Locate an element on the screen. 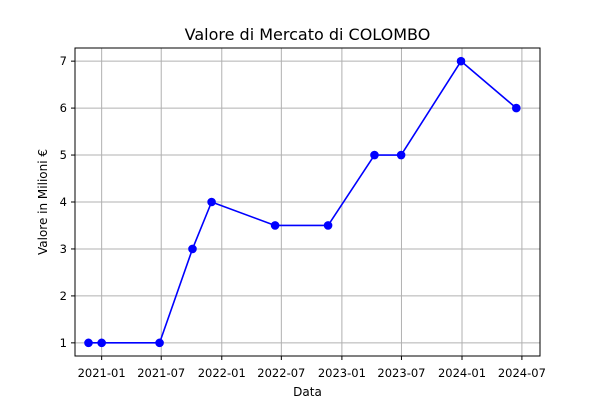  y-tick-label: 7 is located at coordinates (63, 61).